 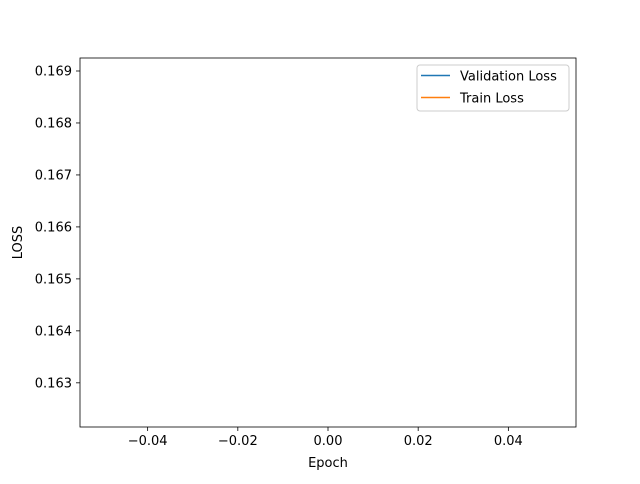 I want to click on legend: Validation Loss Train Loss, so click(x=493, y=88).